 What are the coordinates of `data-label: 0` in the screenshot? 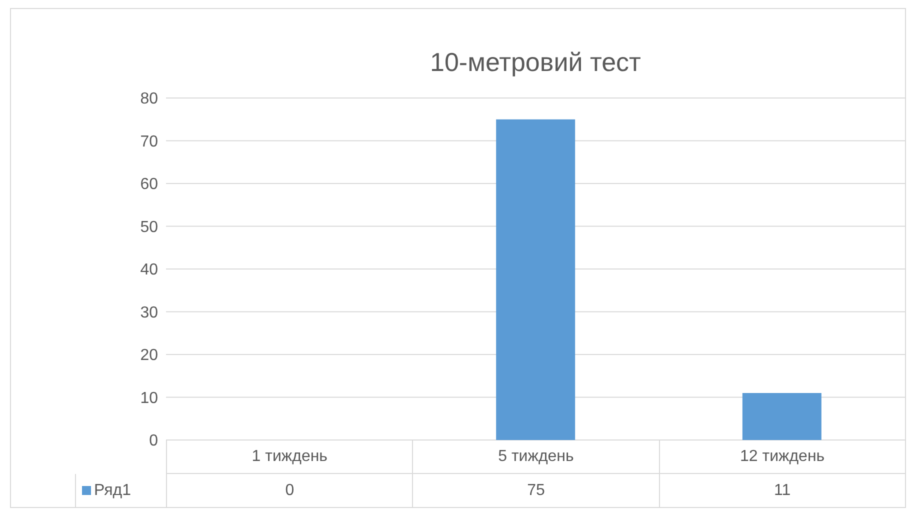 It's located at (289, 491).